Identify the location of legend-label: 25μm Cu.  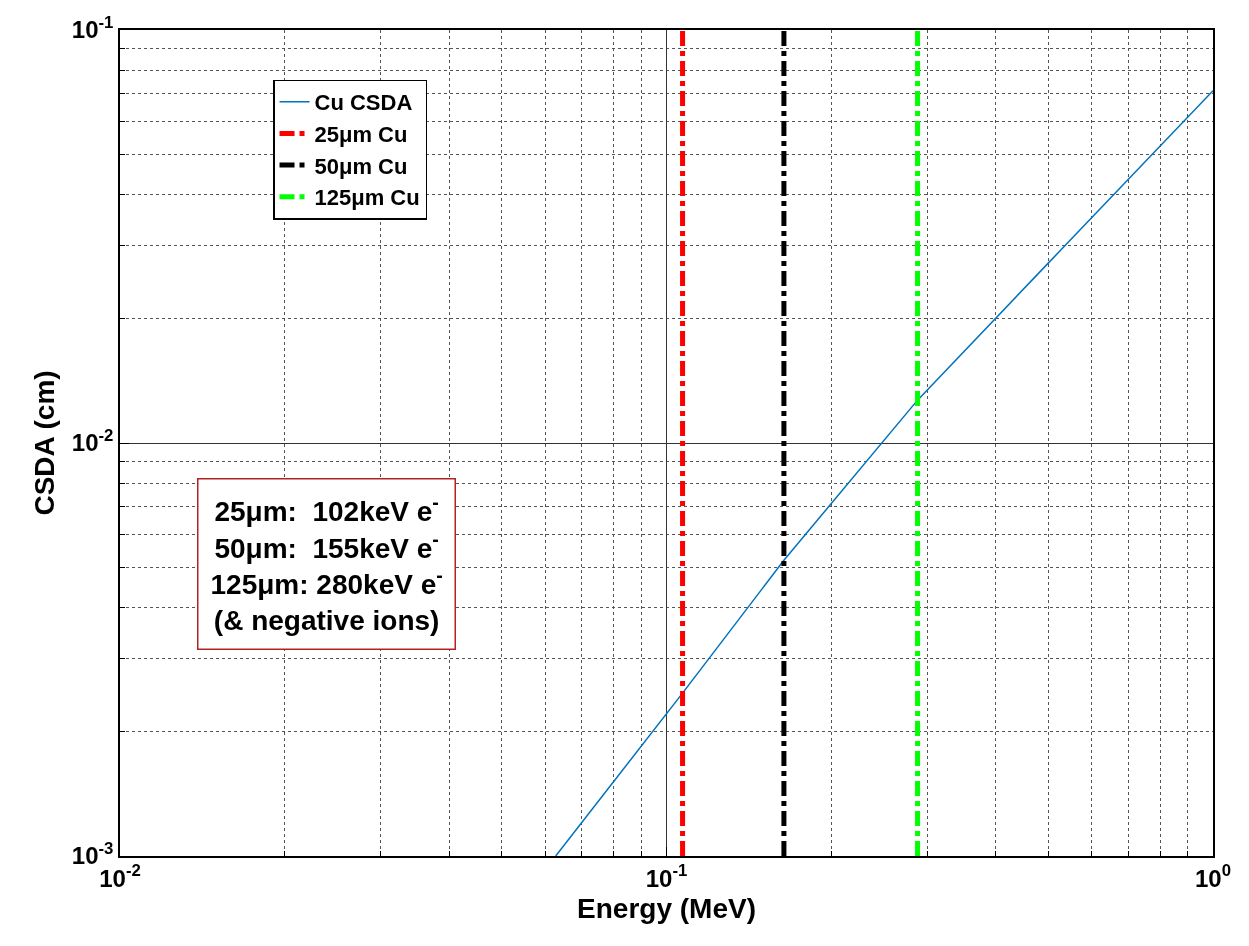
(361, 135).